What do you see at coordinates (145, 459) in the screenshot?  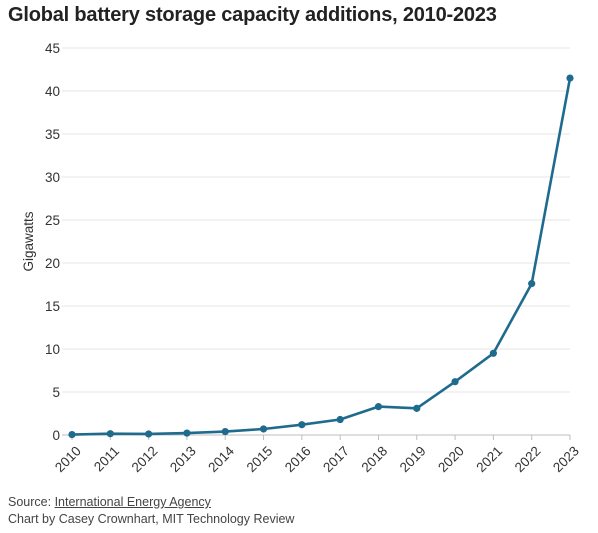 I see `x-tick-label: 2012` at bounding box center [145, 459].